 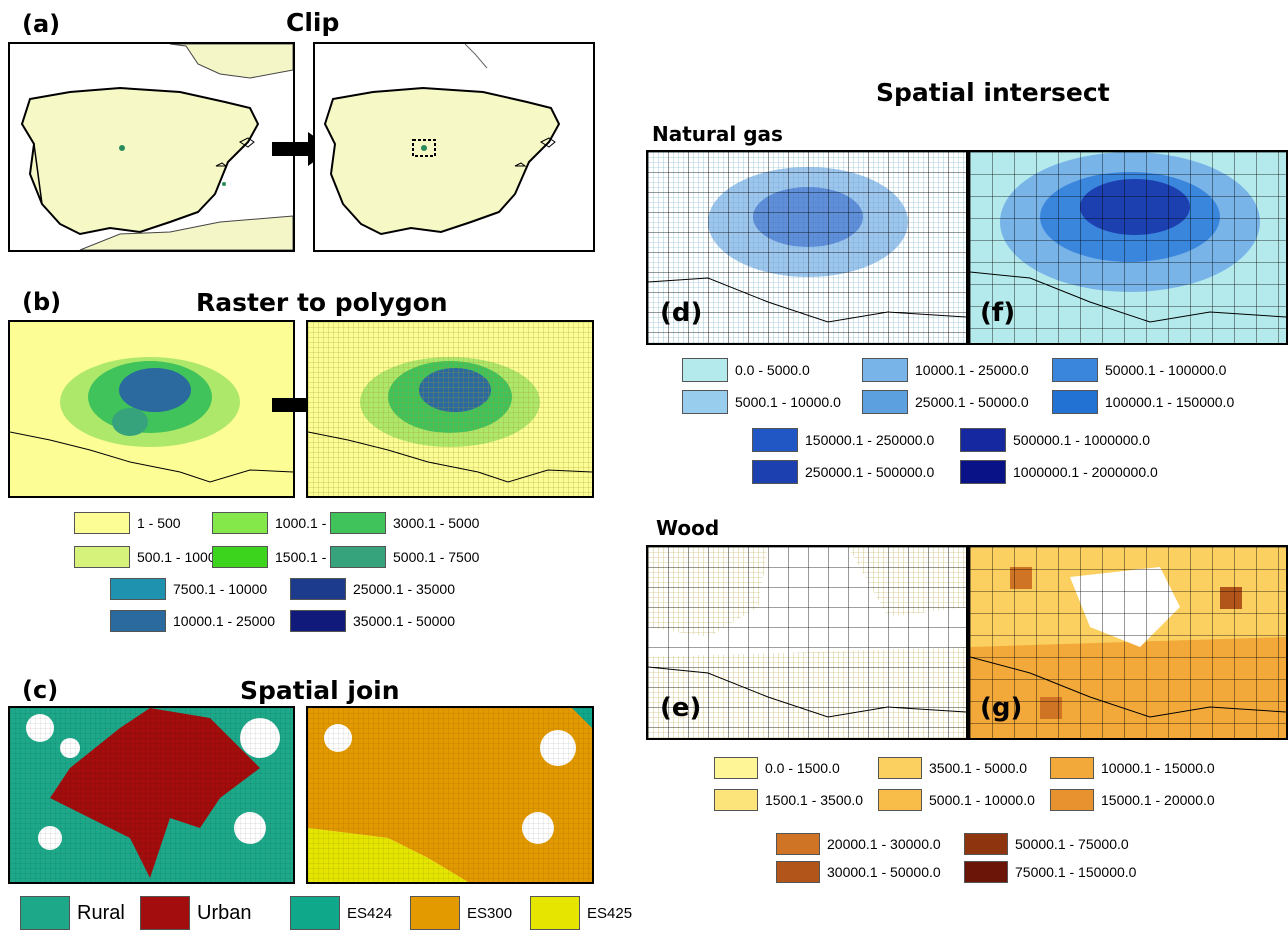 What do you see at coordinates (1158, 768) in the screenshot?
I see `legend-label: 10000.1 - 15000.0` at bounding box center [1158, 768].